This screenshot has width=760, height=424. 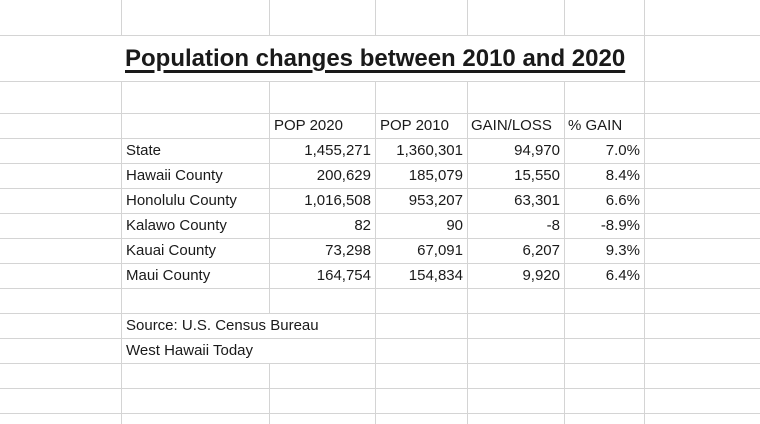 I want to click on pop-2010-cell: 185,079, so click(x=435, y=175).